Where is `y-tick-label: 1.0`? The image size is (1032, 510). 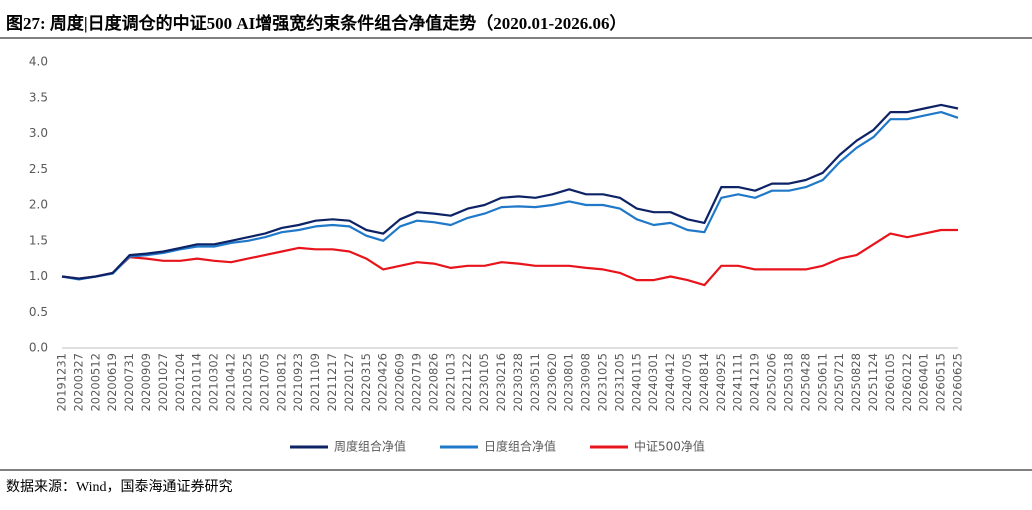
y-tick-label: 1.0 is located at coordinates (38, 276).